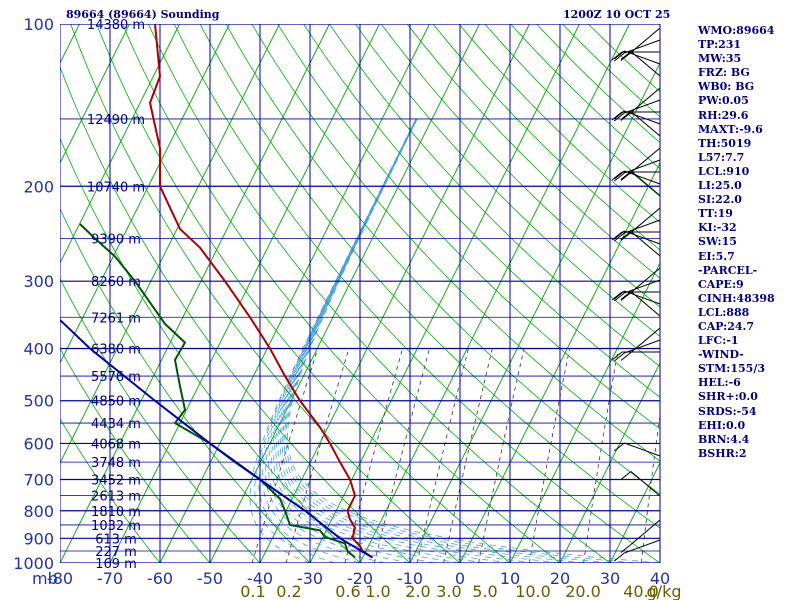  Describe the element at coordinates (610, 578) in the screenshot. I see `temperature-tick-label: 30` at that location.